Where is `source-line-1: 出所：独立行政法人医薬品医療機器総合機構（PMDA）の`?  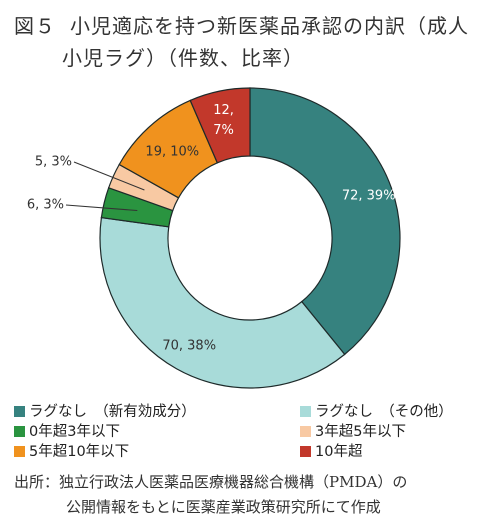 source-line-1: 出所：独立行政法人医薬品医療機器総合機構（PMDA）の is located at coordinates (211, 482).